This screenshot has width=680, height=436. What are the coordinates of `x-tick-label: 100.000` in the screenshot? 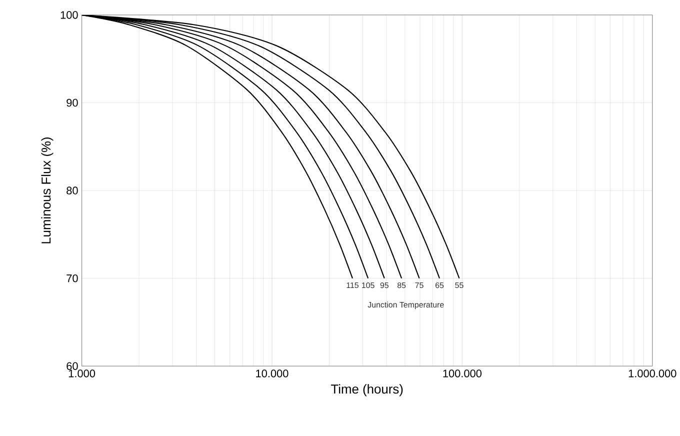 It's located at (462, 374).